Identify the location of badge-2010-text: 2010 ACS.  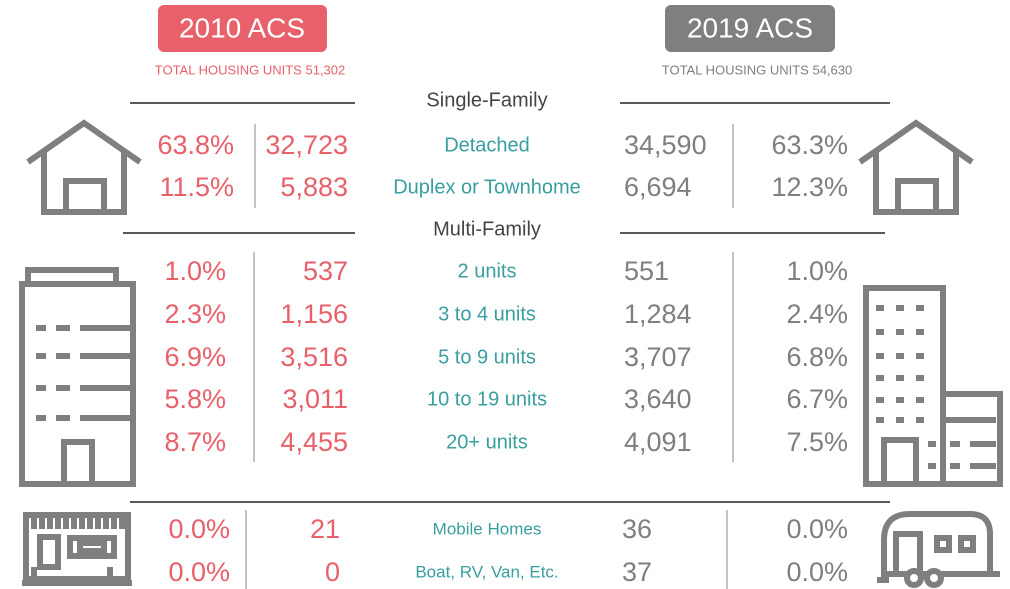
(242, 27).